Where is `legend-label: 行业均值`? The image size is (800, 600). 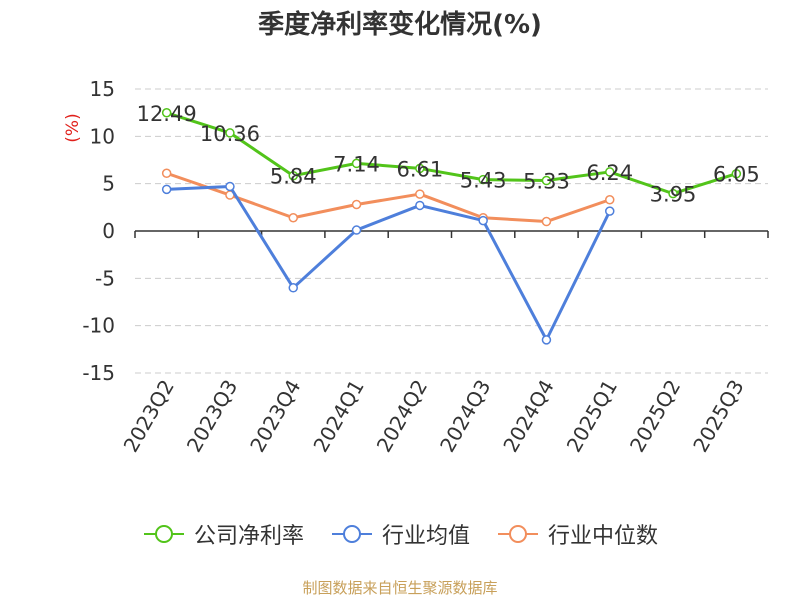
legend-label: 行业均值 is located at coordinates (425, 536).